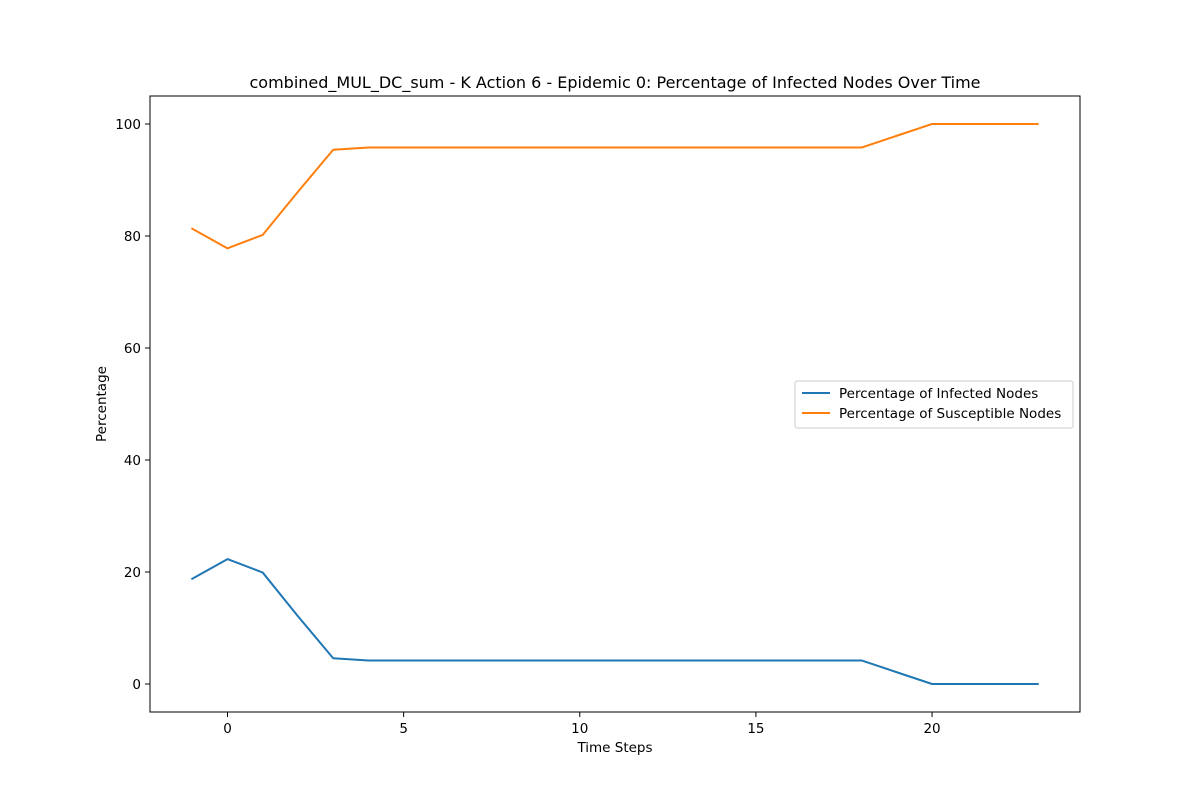 This screenshot has width=1200, height=804. What do you see at coordinates (128, 125) in the screenshot?
I see `y-tick-label: 100` at bounding box center [128, 125].